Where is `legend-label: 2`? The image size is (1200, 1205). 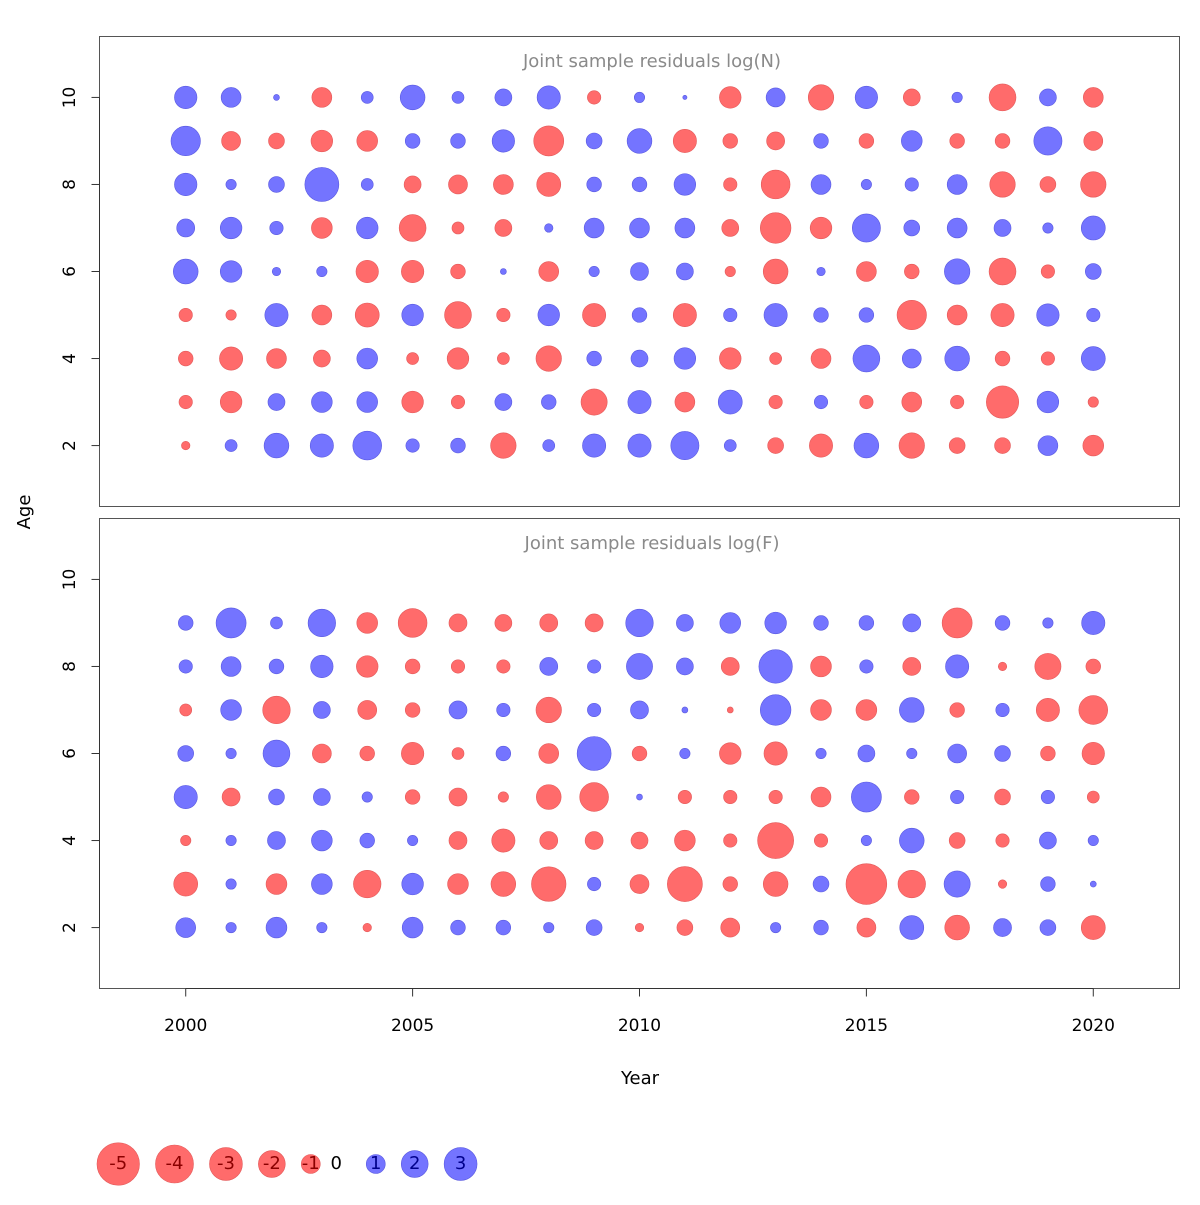
legend-label: 2 is located at coordinates (414, 1163).